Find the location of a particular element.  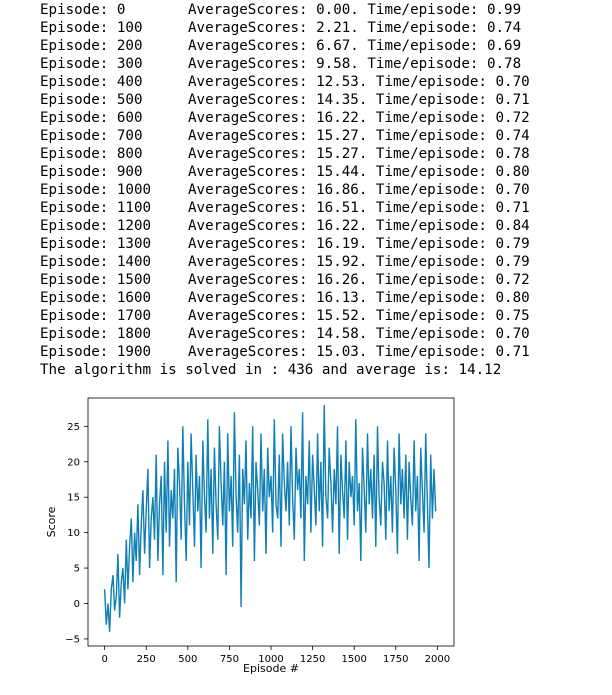

log-stats: AverageScores: 16.13. Time/episode: 0.80 is located at coordinates (359, 298).